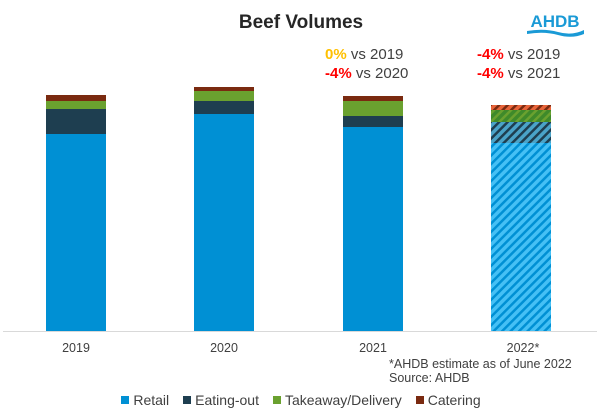  Describe the element at coordinates (523, 348) in the screenshot. I see `x-tick-label: 2022*` at that location.